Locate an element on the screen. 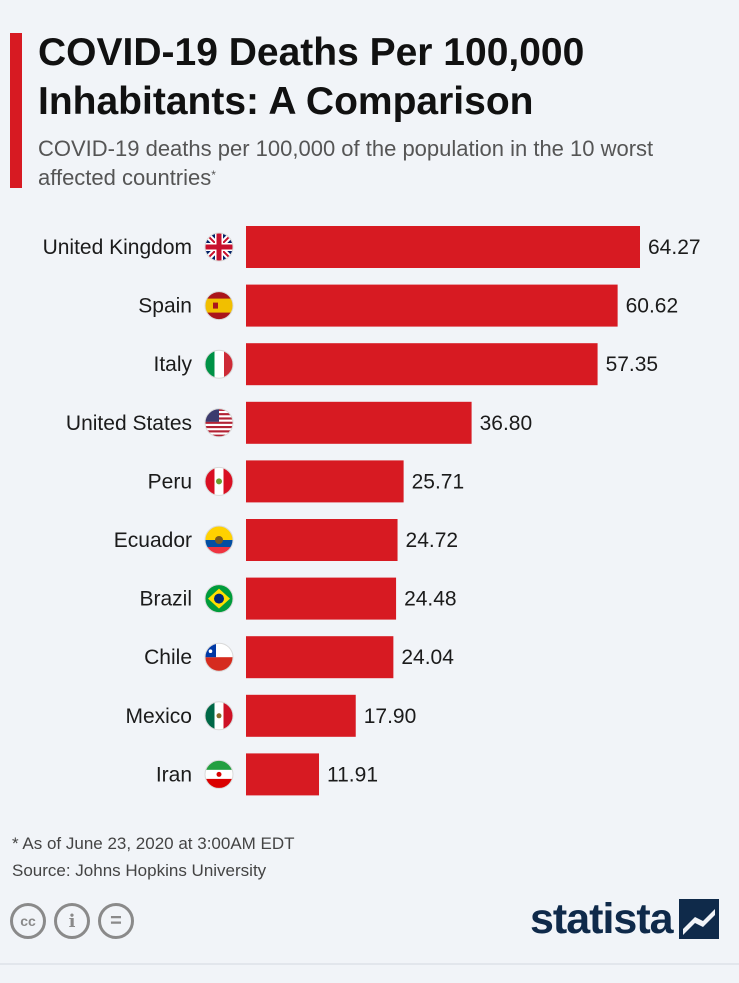 This screenshot has height=983, width=739. spain-flag-icon is located at coordinates (219, 306).